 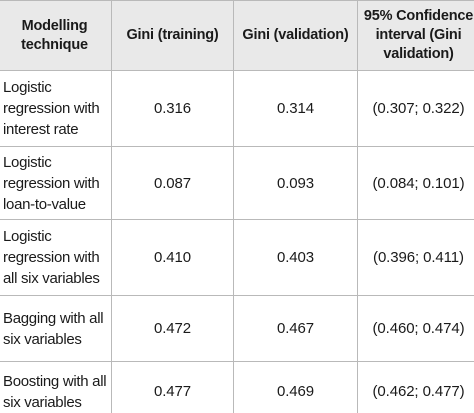 I want to click on gini-training-cell: 0.477, so click(x=172, y=387).